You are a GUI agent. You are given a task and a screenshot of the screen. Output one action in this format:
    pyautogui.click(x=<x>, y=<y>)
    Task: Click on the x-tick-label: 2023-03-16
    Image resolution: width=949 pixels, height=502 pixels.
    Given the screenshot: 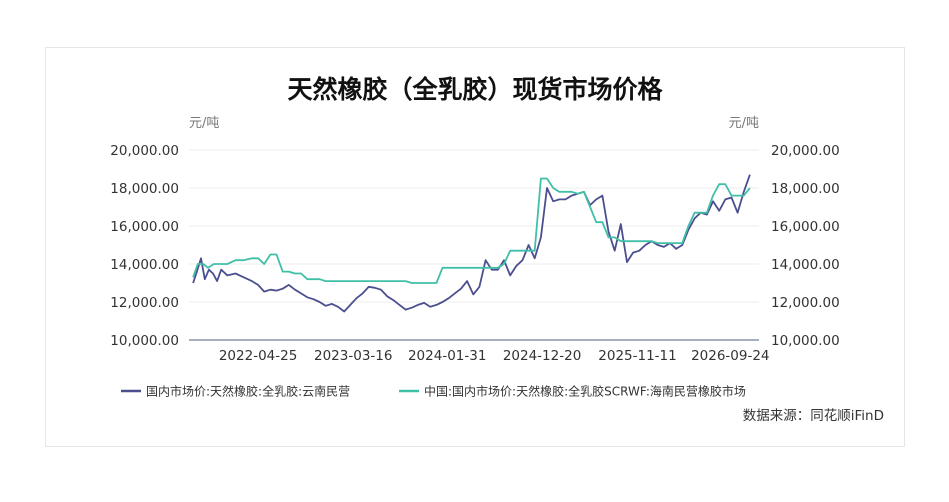 What is the action you would take?
    pyautogui.click(x=353, y=356)
    